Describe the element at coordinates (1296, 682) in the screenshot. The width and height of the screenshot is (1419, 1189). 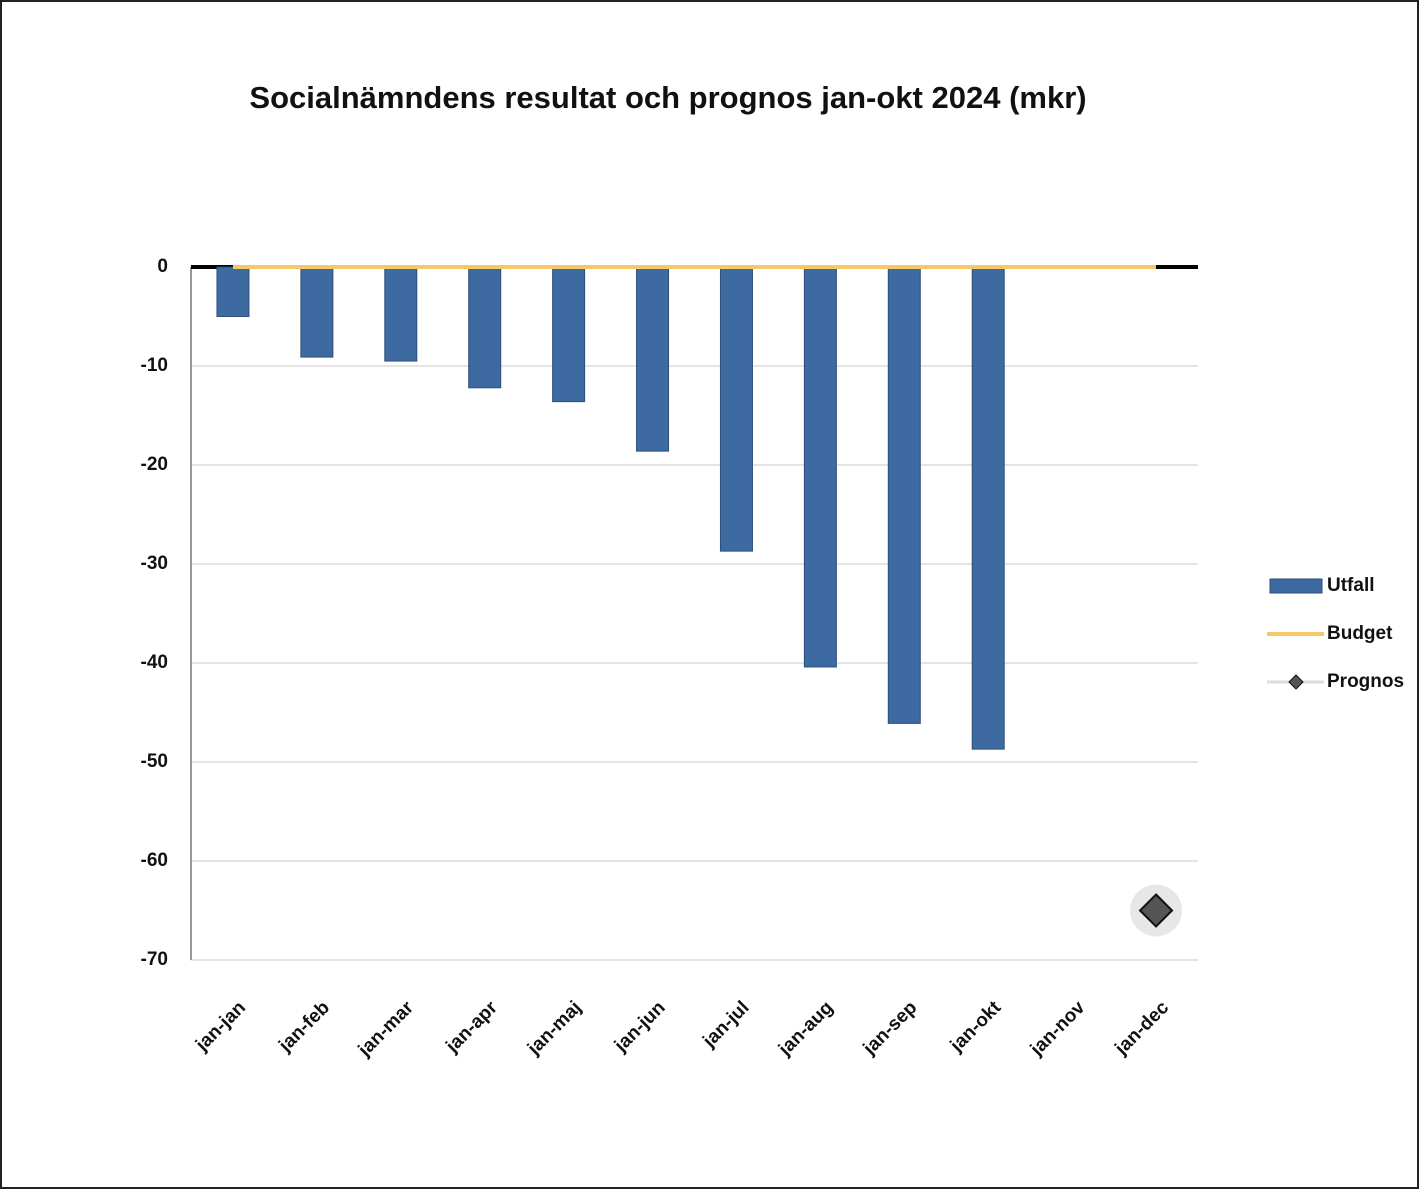
I see `legend-marker` at that location.